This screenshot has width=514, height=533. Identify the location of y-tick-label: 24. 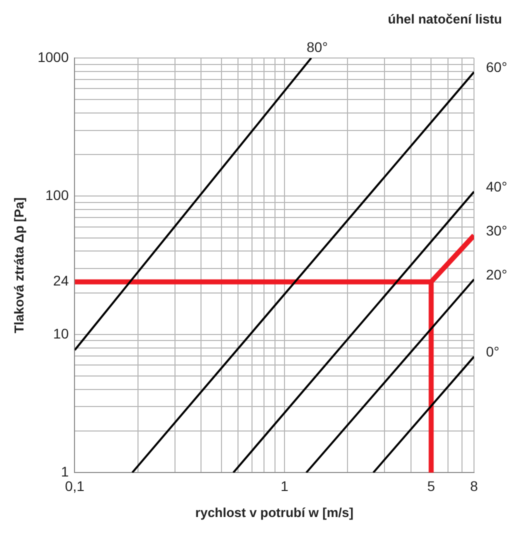
(61, 280).